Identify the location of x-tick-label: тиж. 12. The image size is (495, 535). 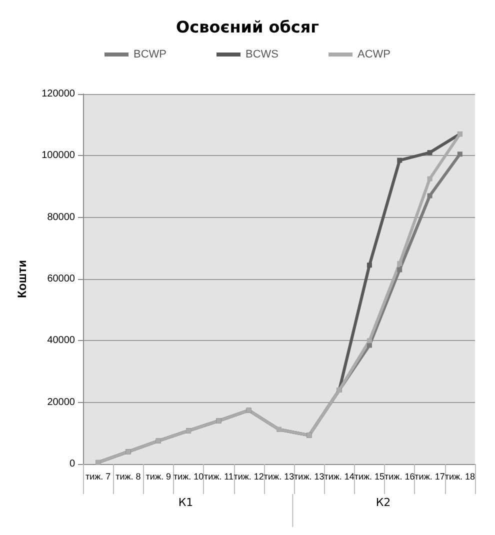
(249, 477).